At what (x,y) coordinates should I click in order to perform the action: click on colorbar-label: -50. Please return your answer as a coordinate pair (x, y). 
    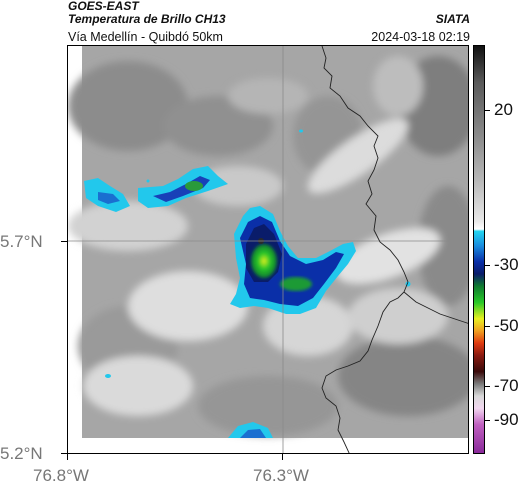
    Looking at the image, I should click on (506, 325).